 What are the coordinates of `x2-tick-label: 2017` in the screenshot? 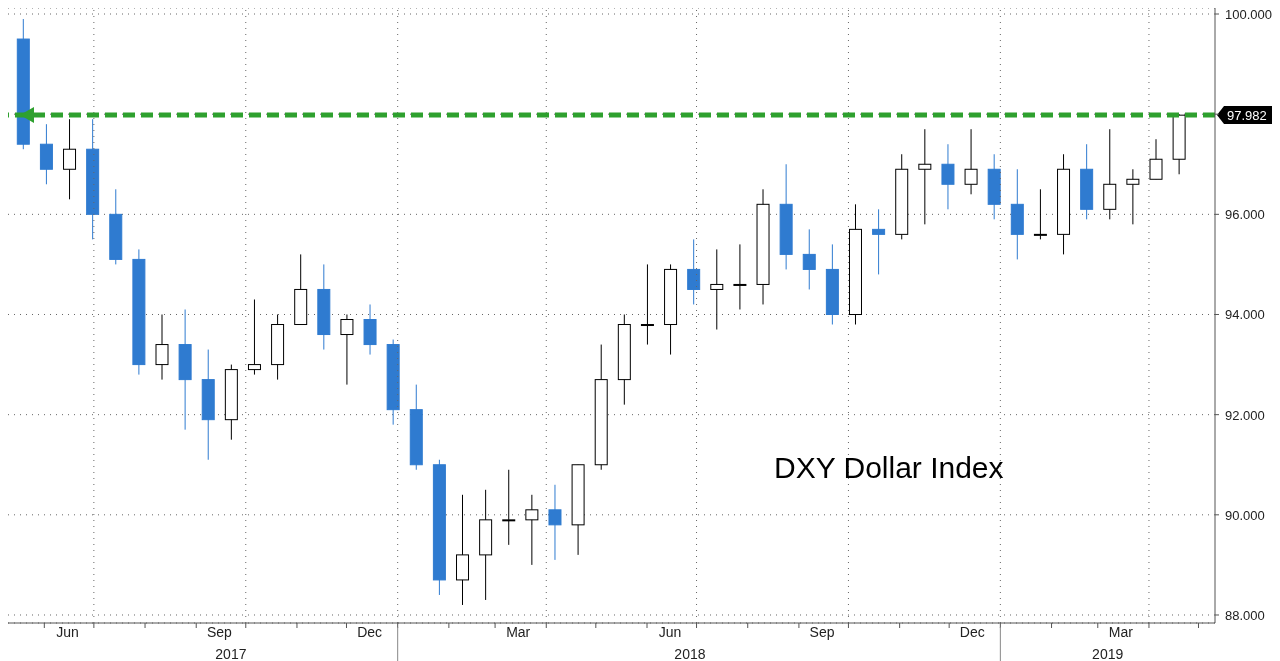 It's located at (231, 653).